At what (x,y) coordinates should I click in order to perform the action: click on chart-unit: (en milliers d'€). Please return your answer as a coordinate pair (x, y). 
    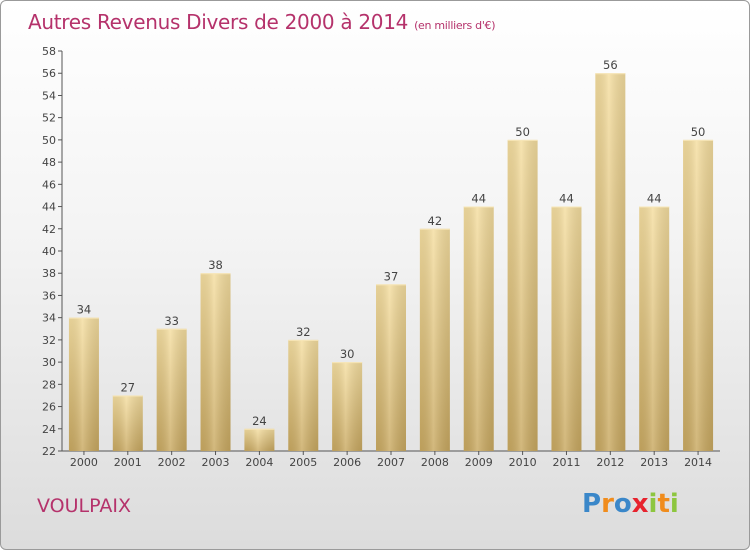
    Looking at the image, I should click on (455, 25).